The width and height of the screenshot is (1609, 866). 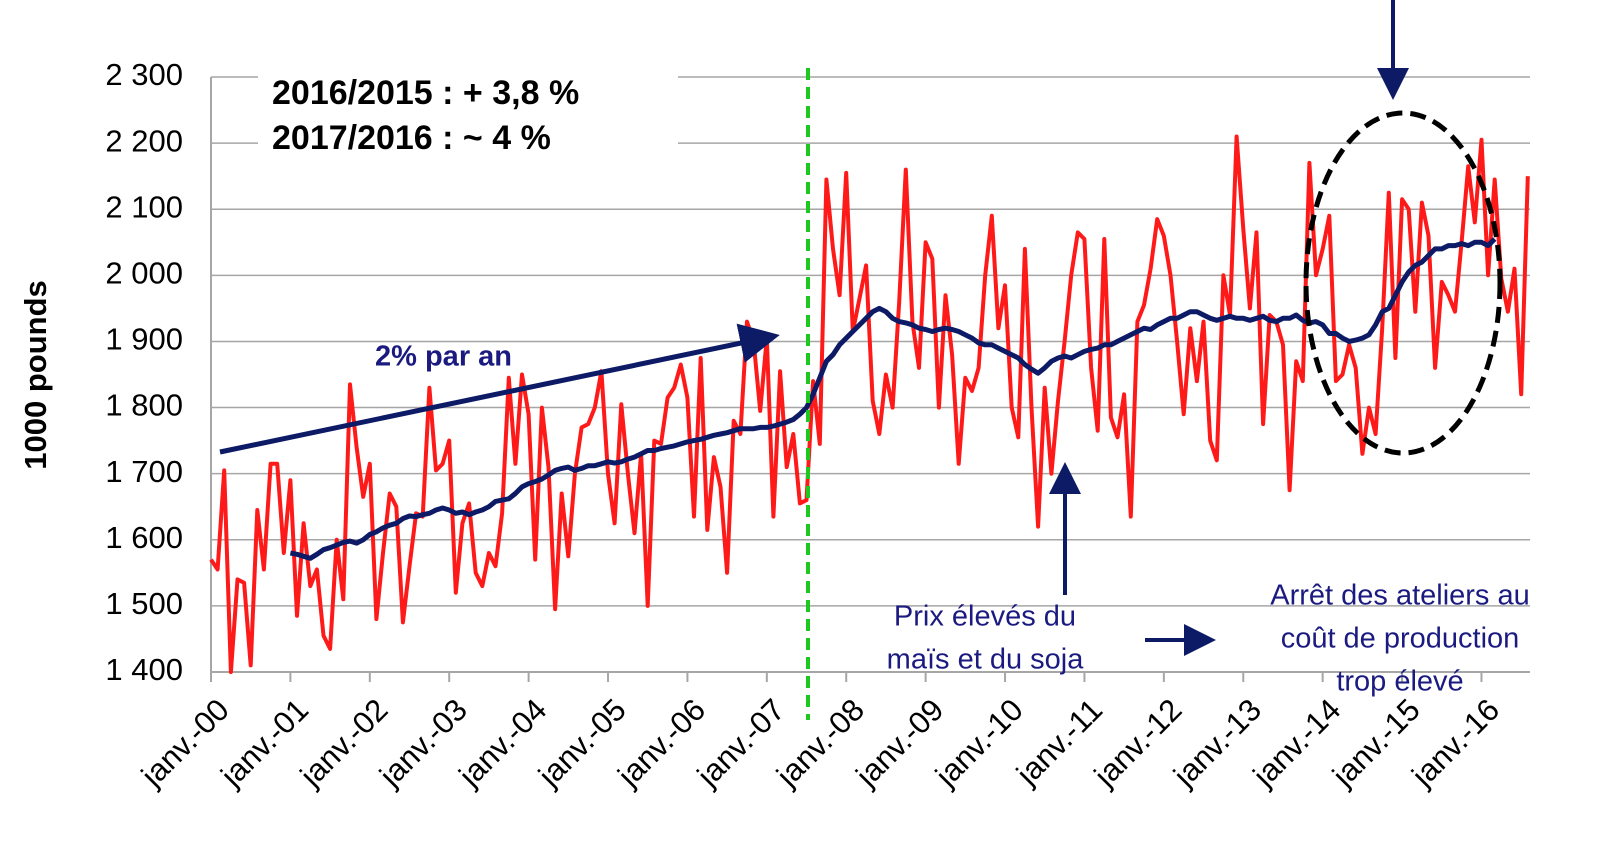 I want to click on x-tick-label: janv.-09, so click(x=900, y=743).